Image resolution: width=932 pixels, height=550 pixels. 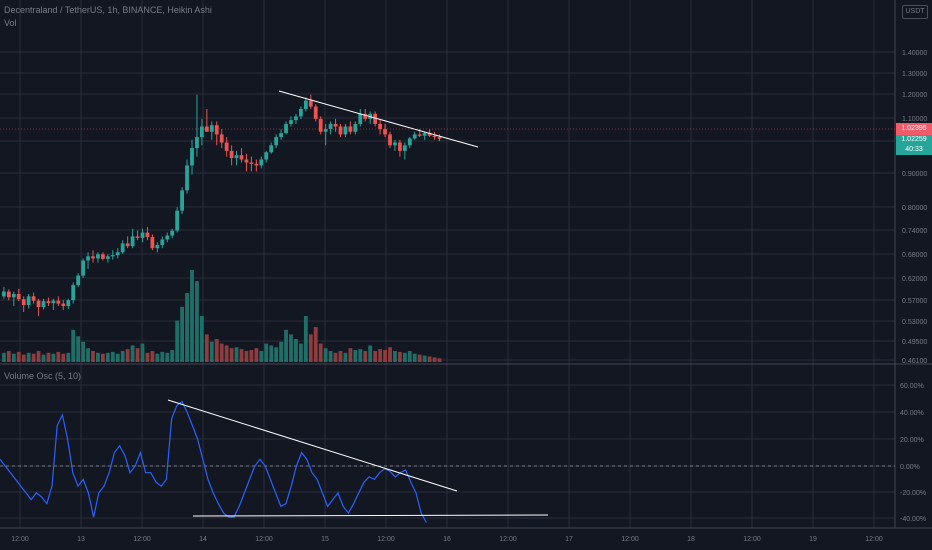 What do you see at coordinates (914, 174) in the screenshot?
I see `price-tick-label: 0.90000` at bounding box center [914, 174].